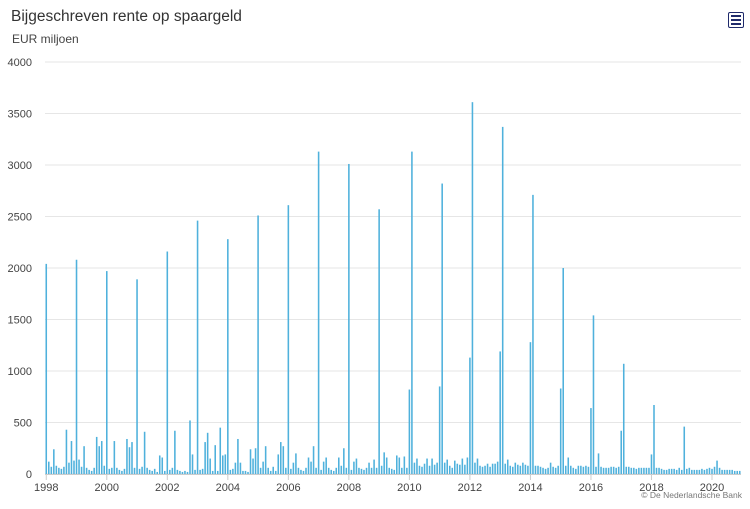 This screenshot has width=750, height=509. Describe the element at coordinates (736, 16) in the screenshot. I see `menu-line` at that location.